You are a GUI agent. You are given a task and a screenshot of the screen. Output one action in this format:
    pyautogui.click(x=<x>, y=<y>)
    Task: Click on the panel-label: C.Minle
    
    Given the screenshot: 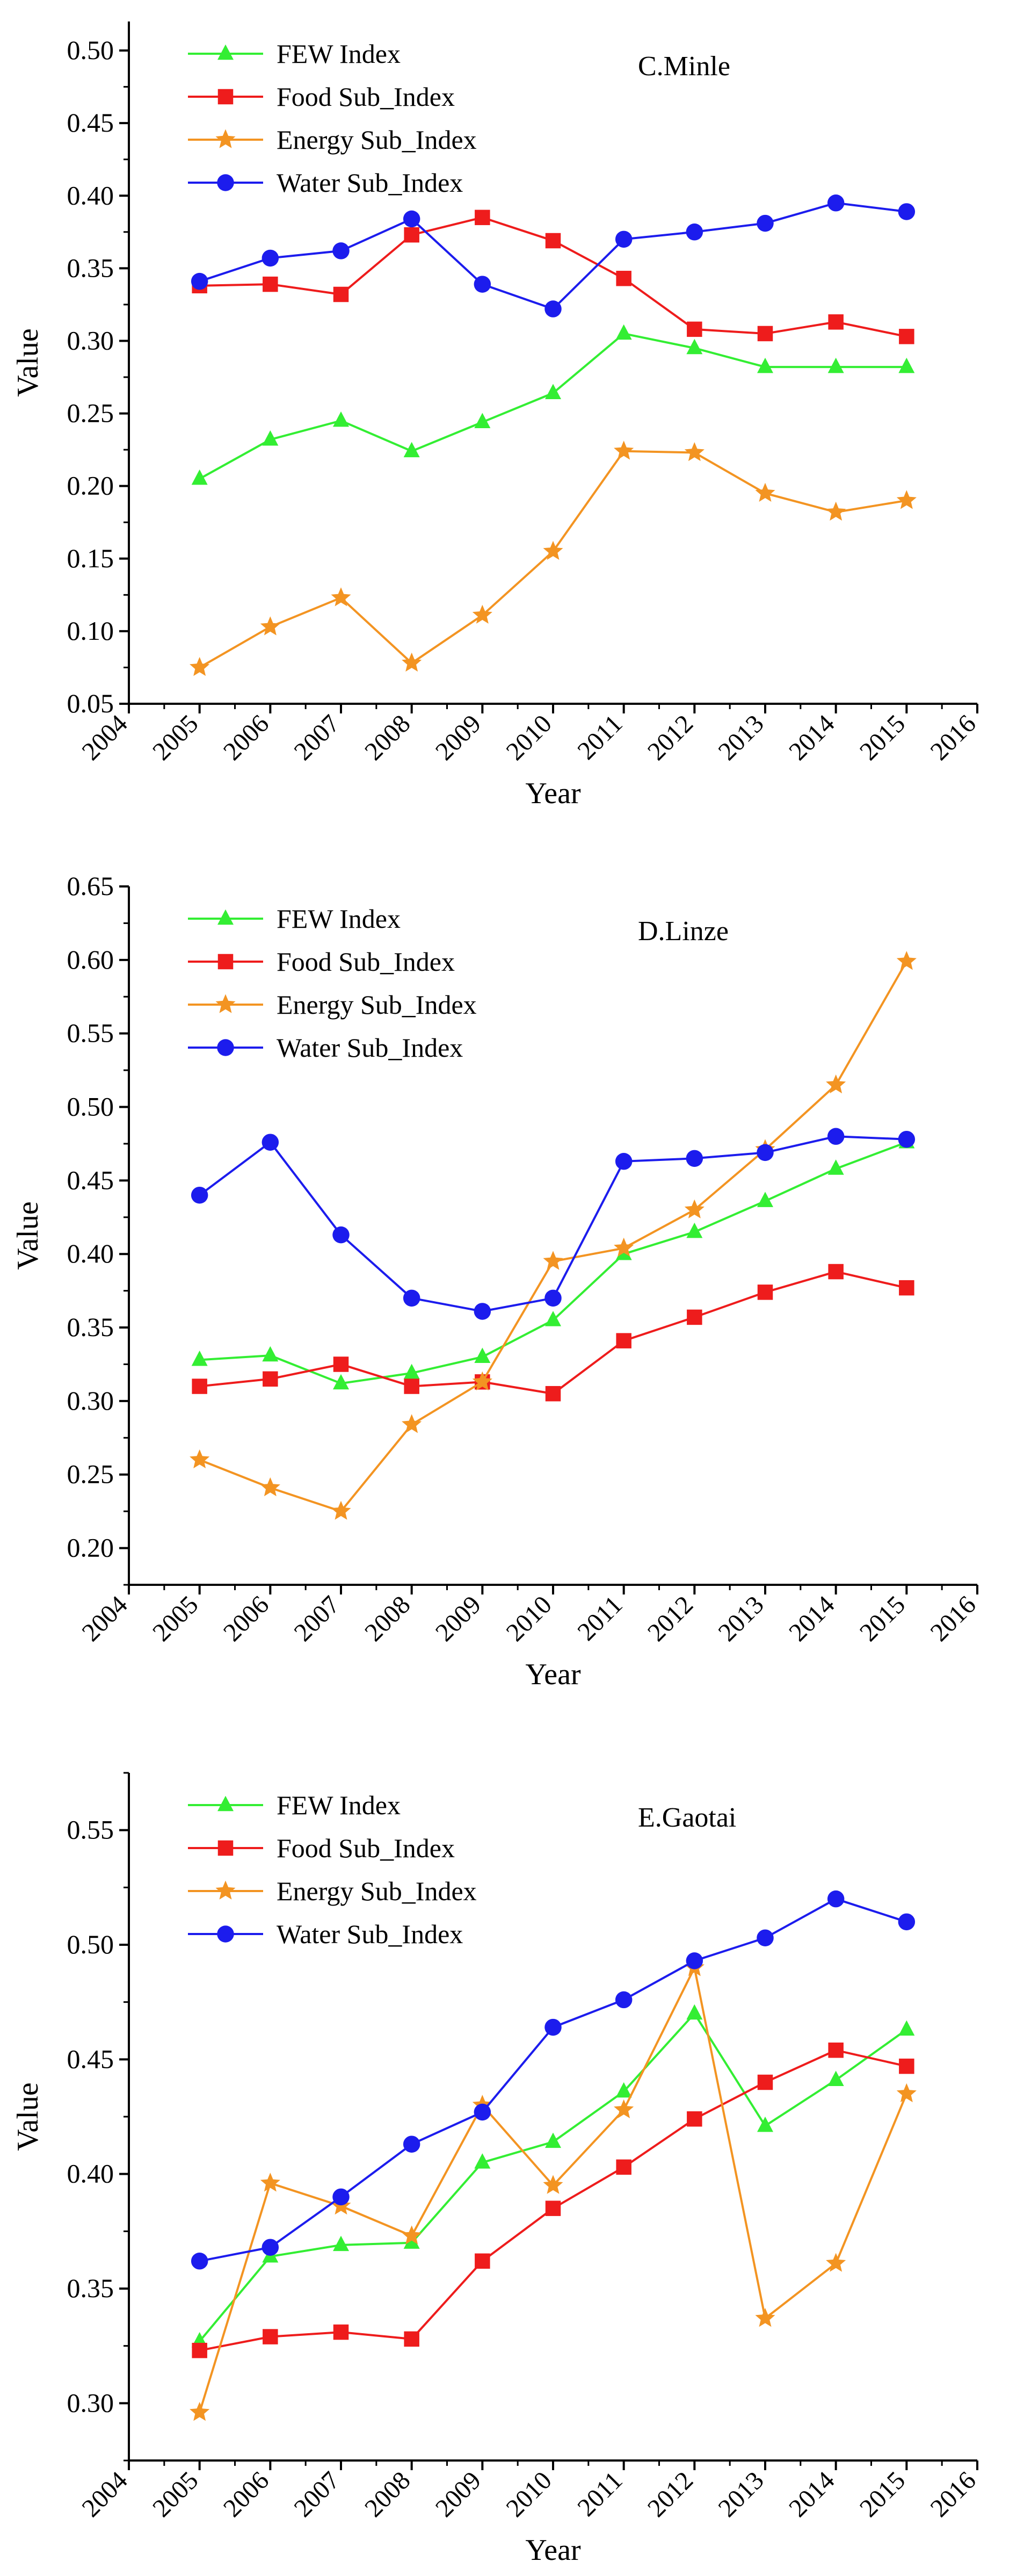 What is the action you would take?
    pyautogui.click(x=684, y=67)
    